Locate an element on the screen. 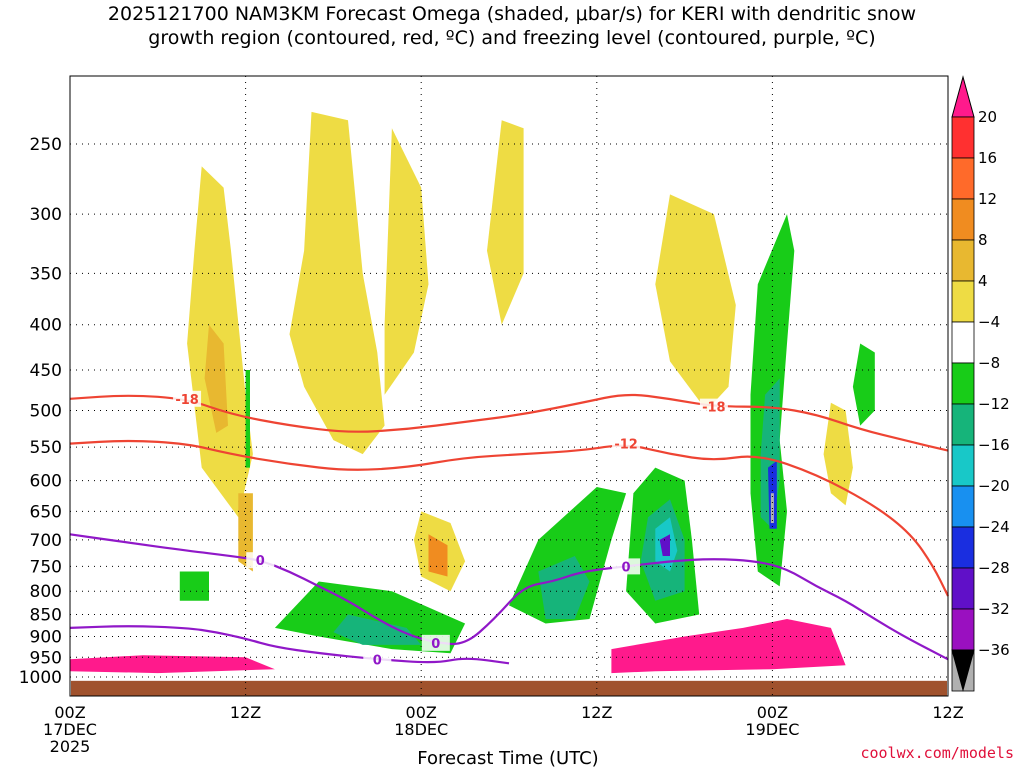 This screenshot has height=768, width=1024. freezing-level-contour is located at coordinates (289, 645).